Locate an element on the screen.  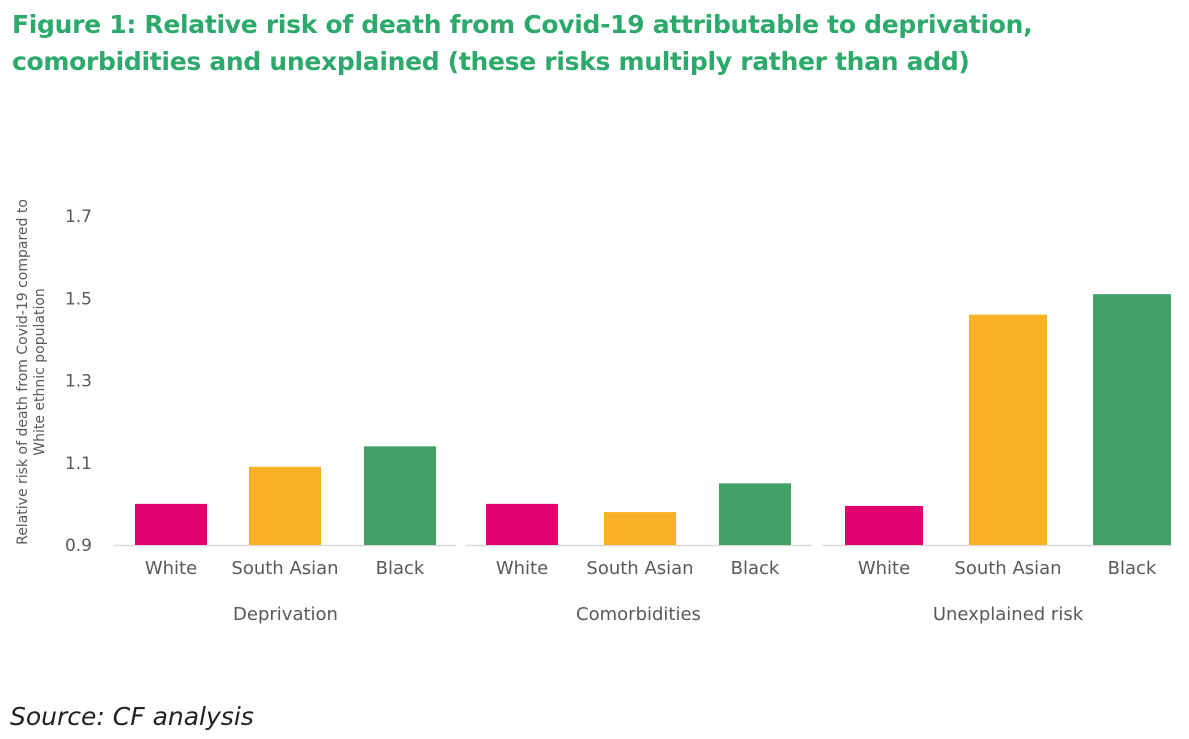
bar-unexplained-risk-south-asian is located at coordinates (1008, 429).